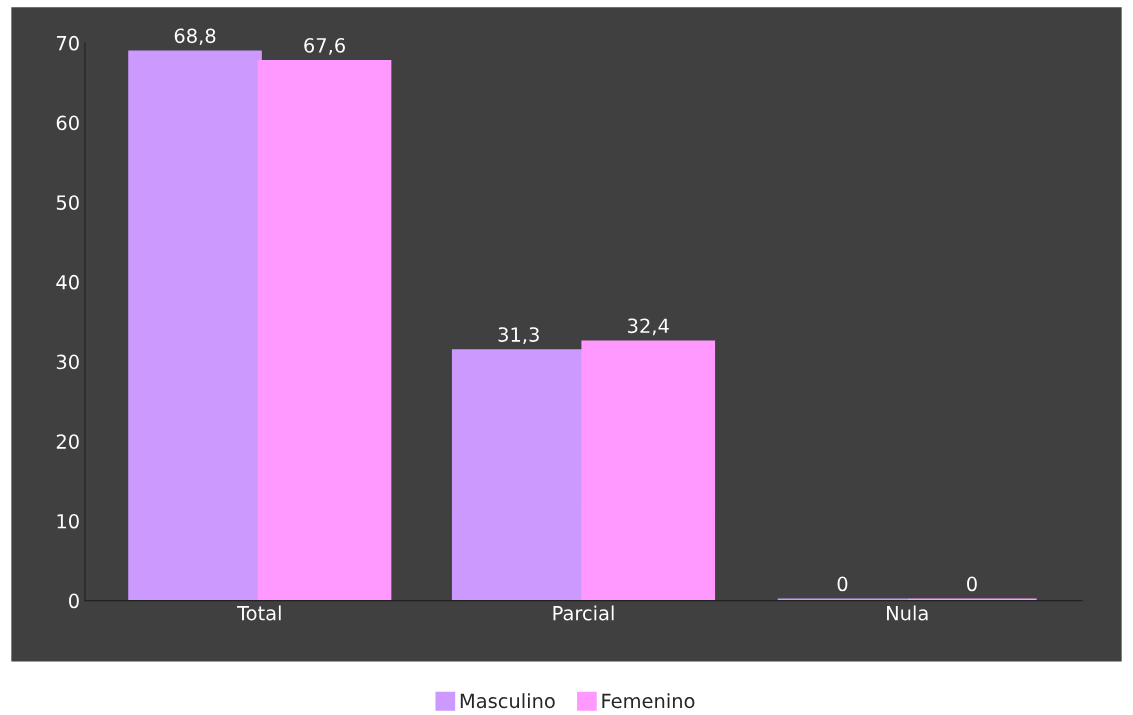 Image resolution: width=1133 pixels, height=715 pixels. Describe the element at coordinates (324, 46) in the screenshot. I see `data-label: 67,6` at that location.